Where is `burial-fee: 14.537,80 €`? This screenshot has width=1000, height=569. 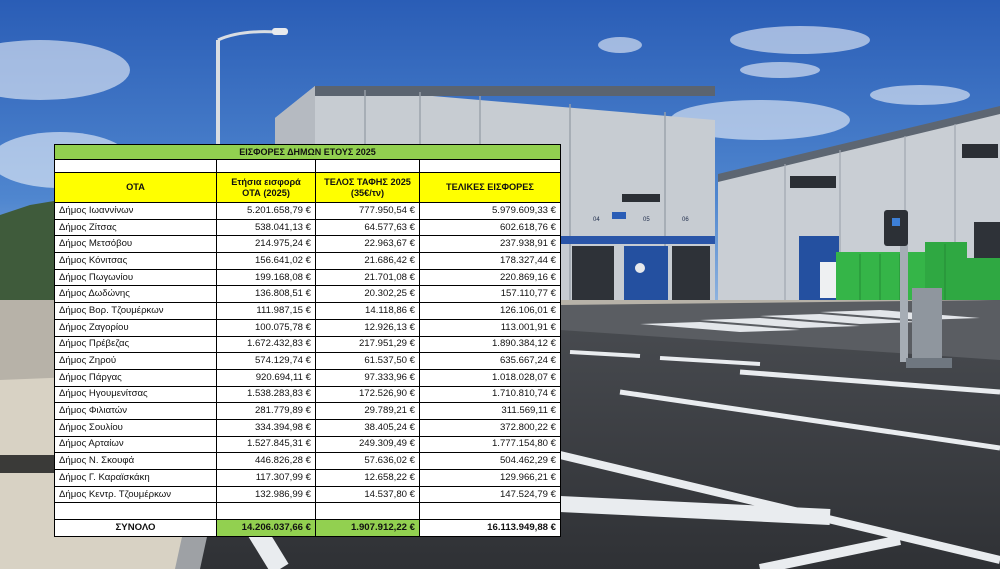
burial-fee: 14.537,80 € is located at coordinates (367, 494).